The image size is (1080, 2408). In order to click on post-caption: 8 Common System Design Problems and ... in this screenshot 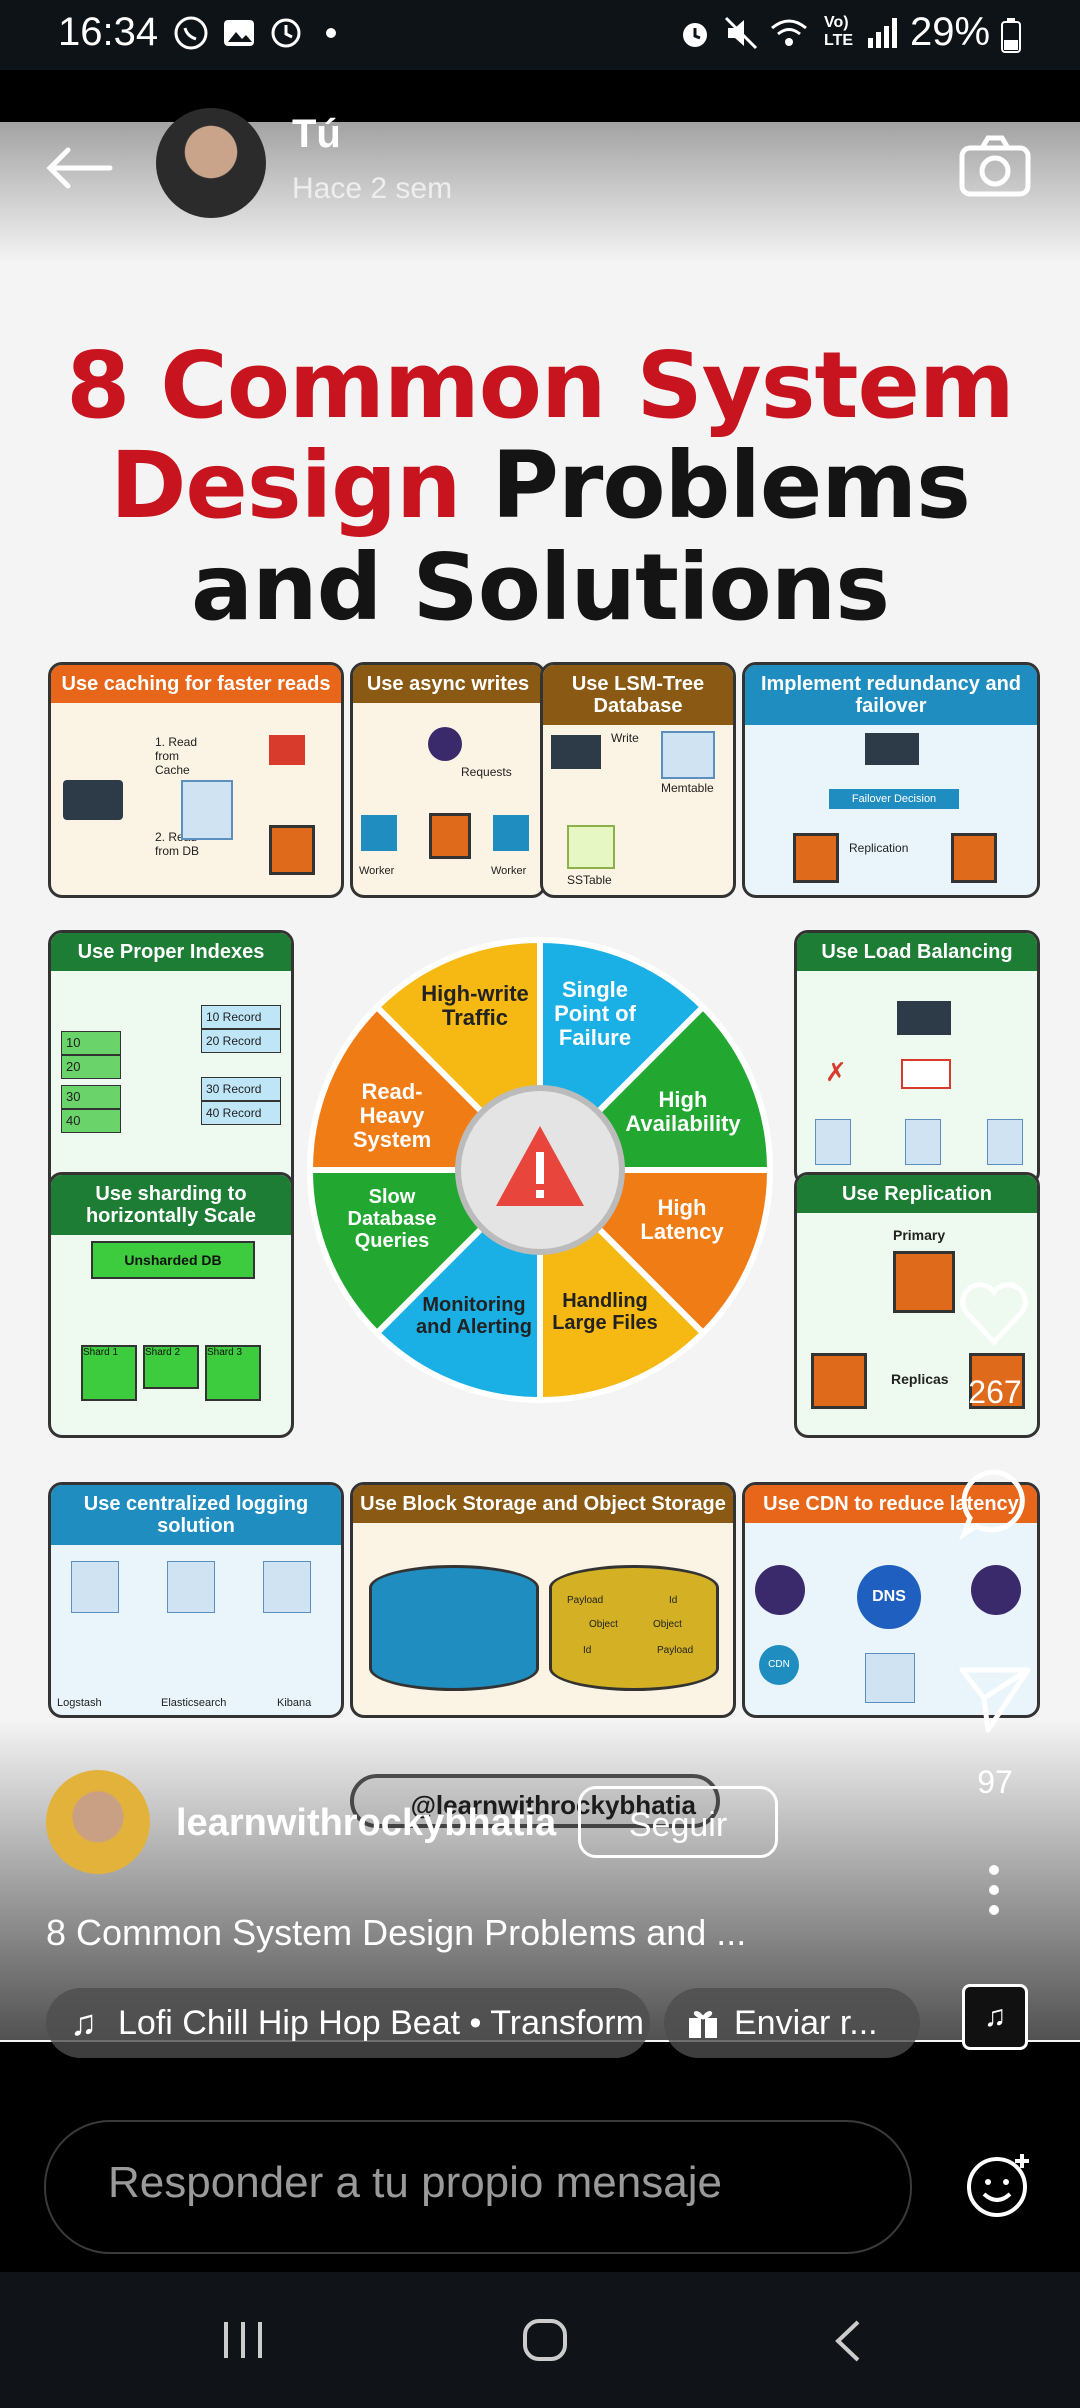, I will do `click(396, 1932)`.